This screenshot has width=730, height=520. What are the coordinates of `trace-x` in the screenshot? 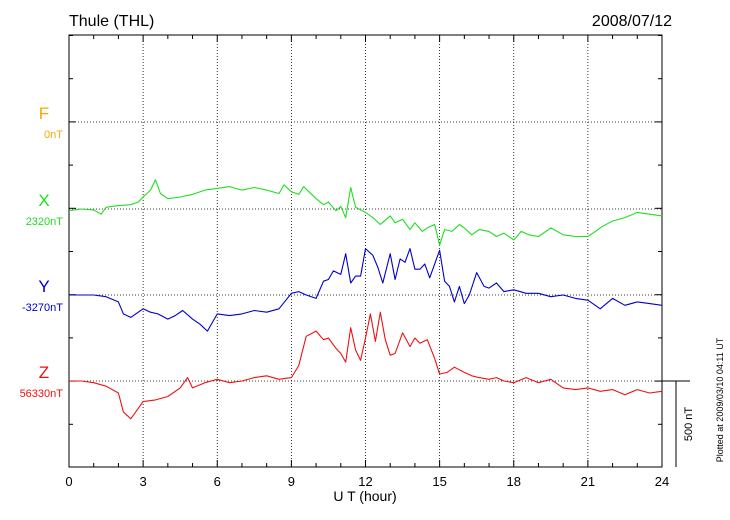 It's located at (365, 212).